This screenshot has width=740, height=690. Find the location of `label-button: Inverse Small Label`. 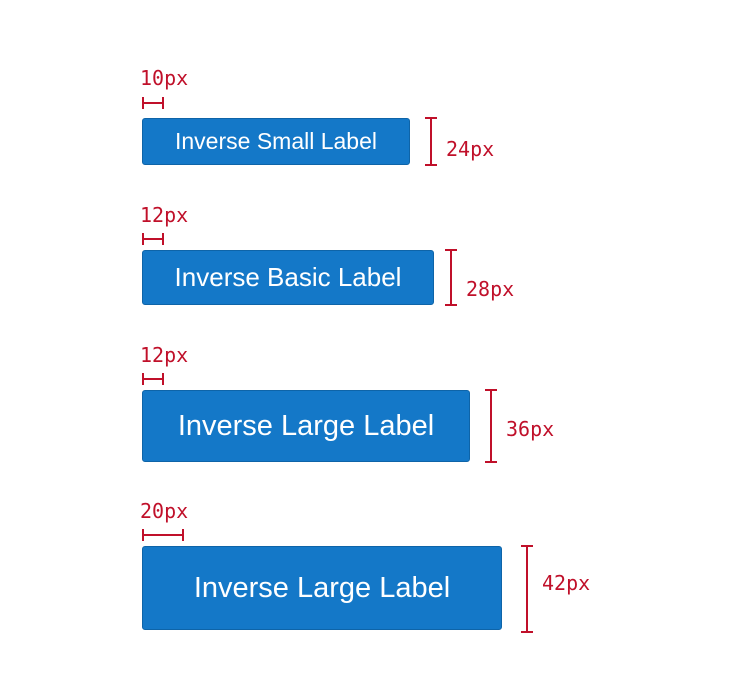

label-button: Inverse Small Label is located at coordinates (276, 141).